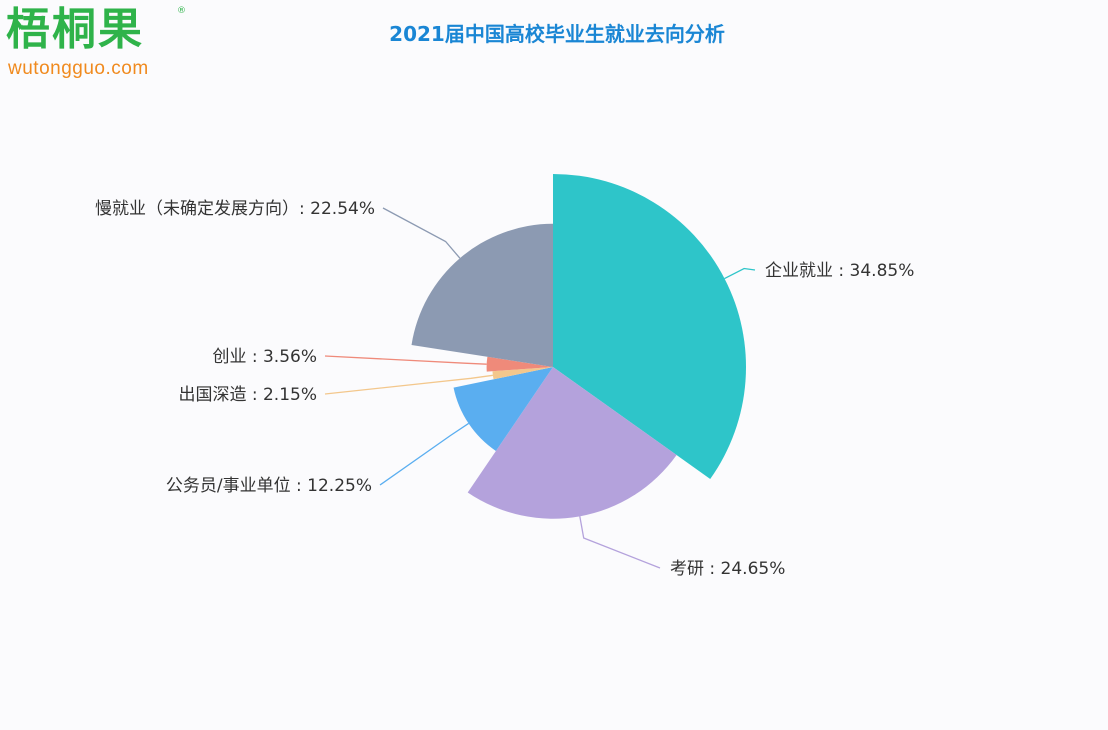  What do you see at coordinates (78, 68) in the screenshot?
I see `logo-url-text: wutongguo.com` at bounding box center [78, 68].